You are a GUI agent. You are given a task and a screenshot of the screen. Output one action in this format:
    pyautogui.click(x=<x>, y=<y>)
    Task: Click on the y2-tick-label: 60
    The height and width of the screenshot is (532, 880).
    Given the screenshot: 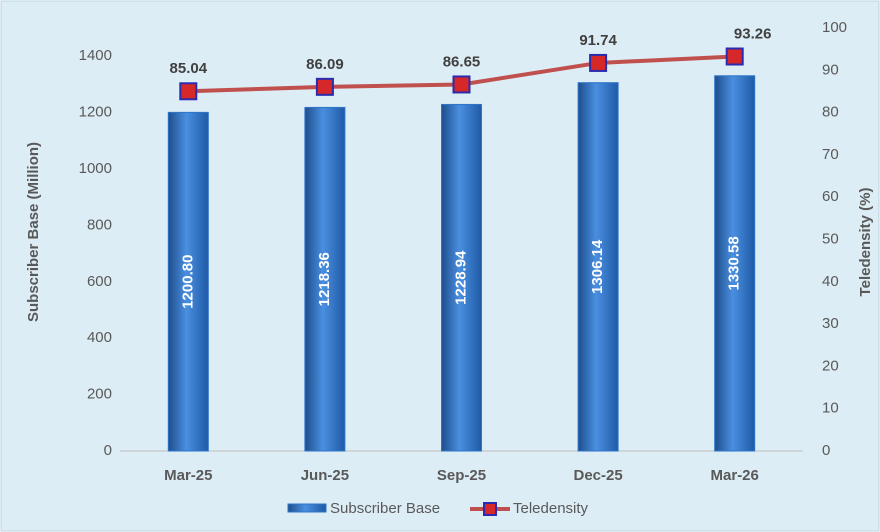 What is the action you would take?
    pyautogui.click(x=830, y=196)
    